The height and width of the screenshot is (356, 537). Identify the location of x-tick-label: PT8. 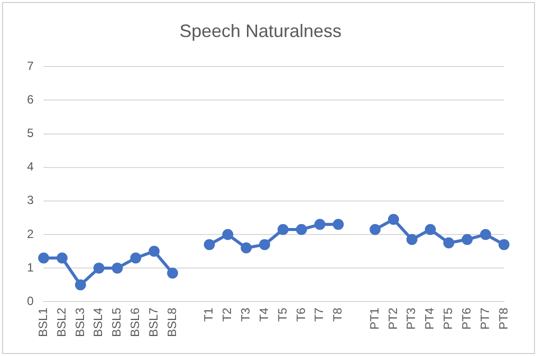
(503, 318).